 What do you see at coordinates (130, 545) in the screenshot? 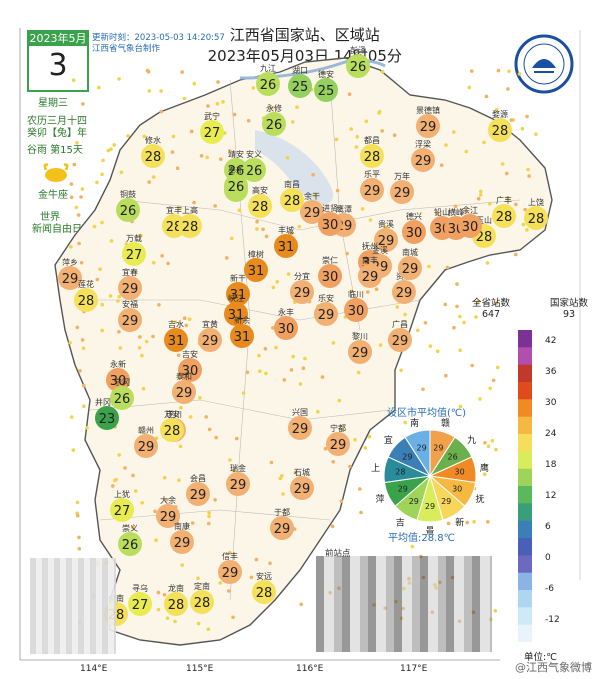
I see `station-value: 26` at bounding box center [130, 545].